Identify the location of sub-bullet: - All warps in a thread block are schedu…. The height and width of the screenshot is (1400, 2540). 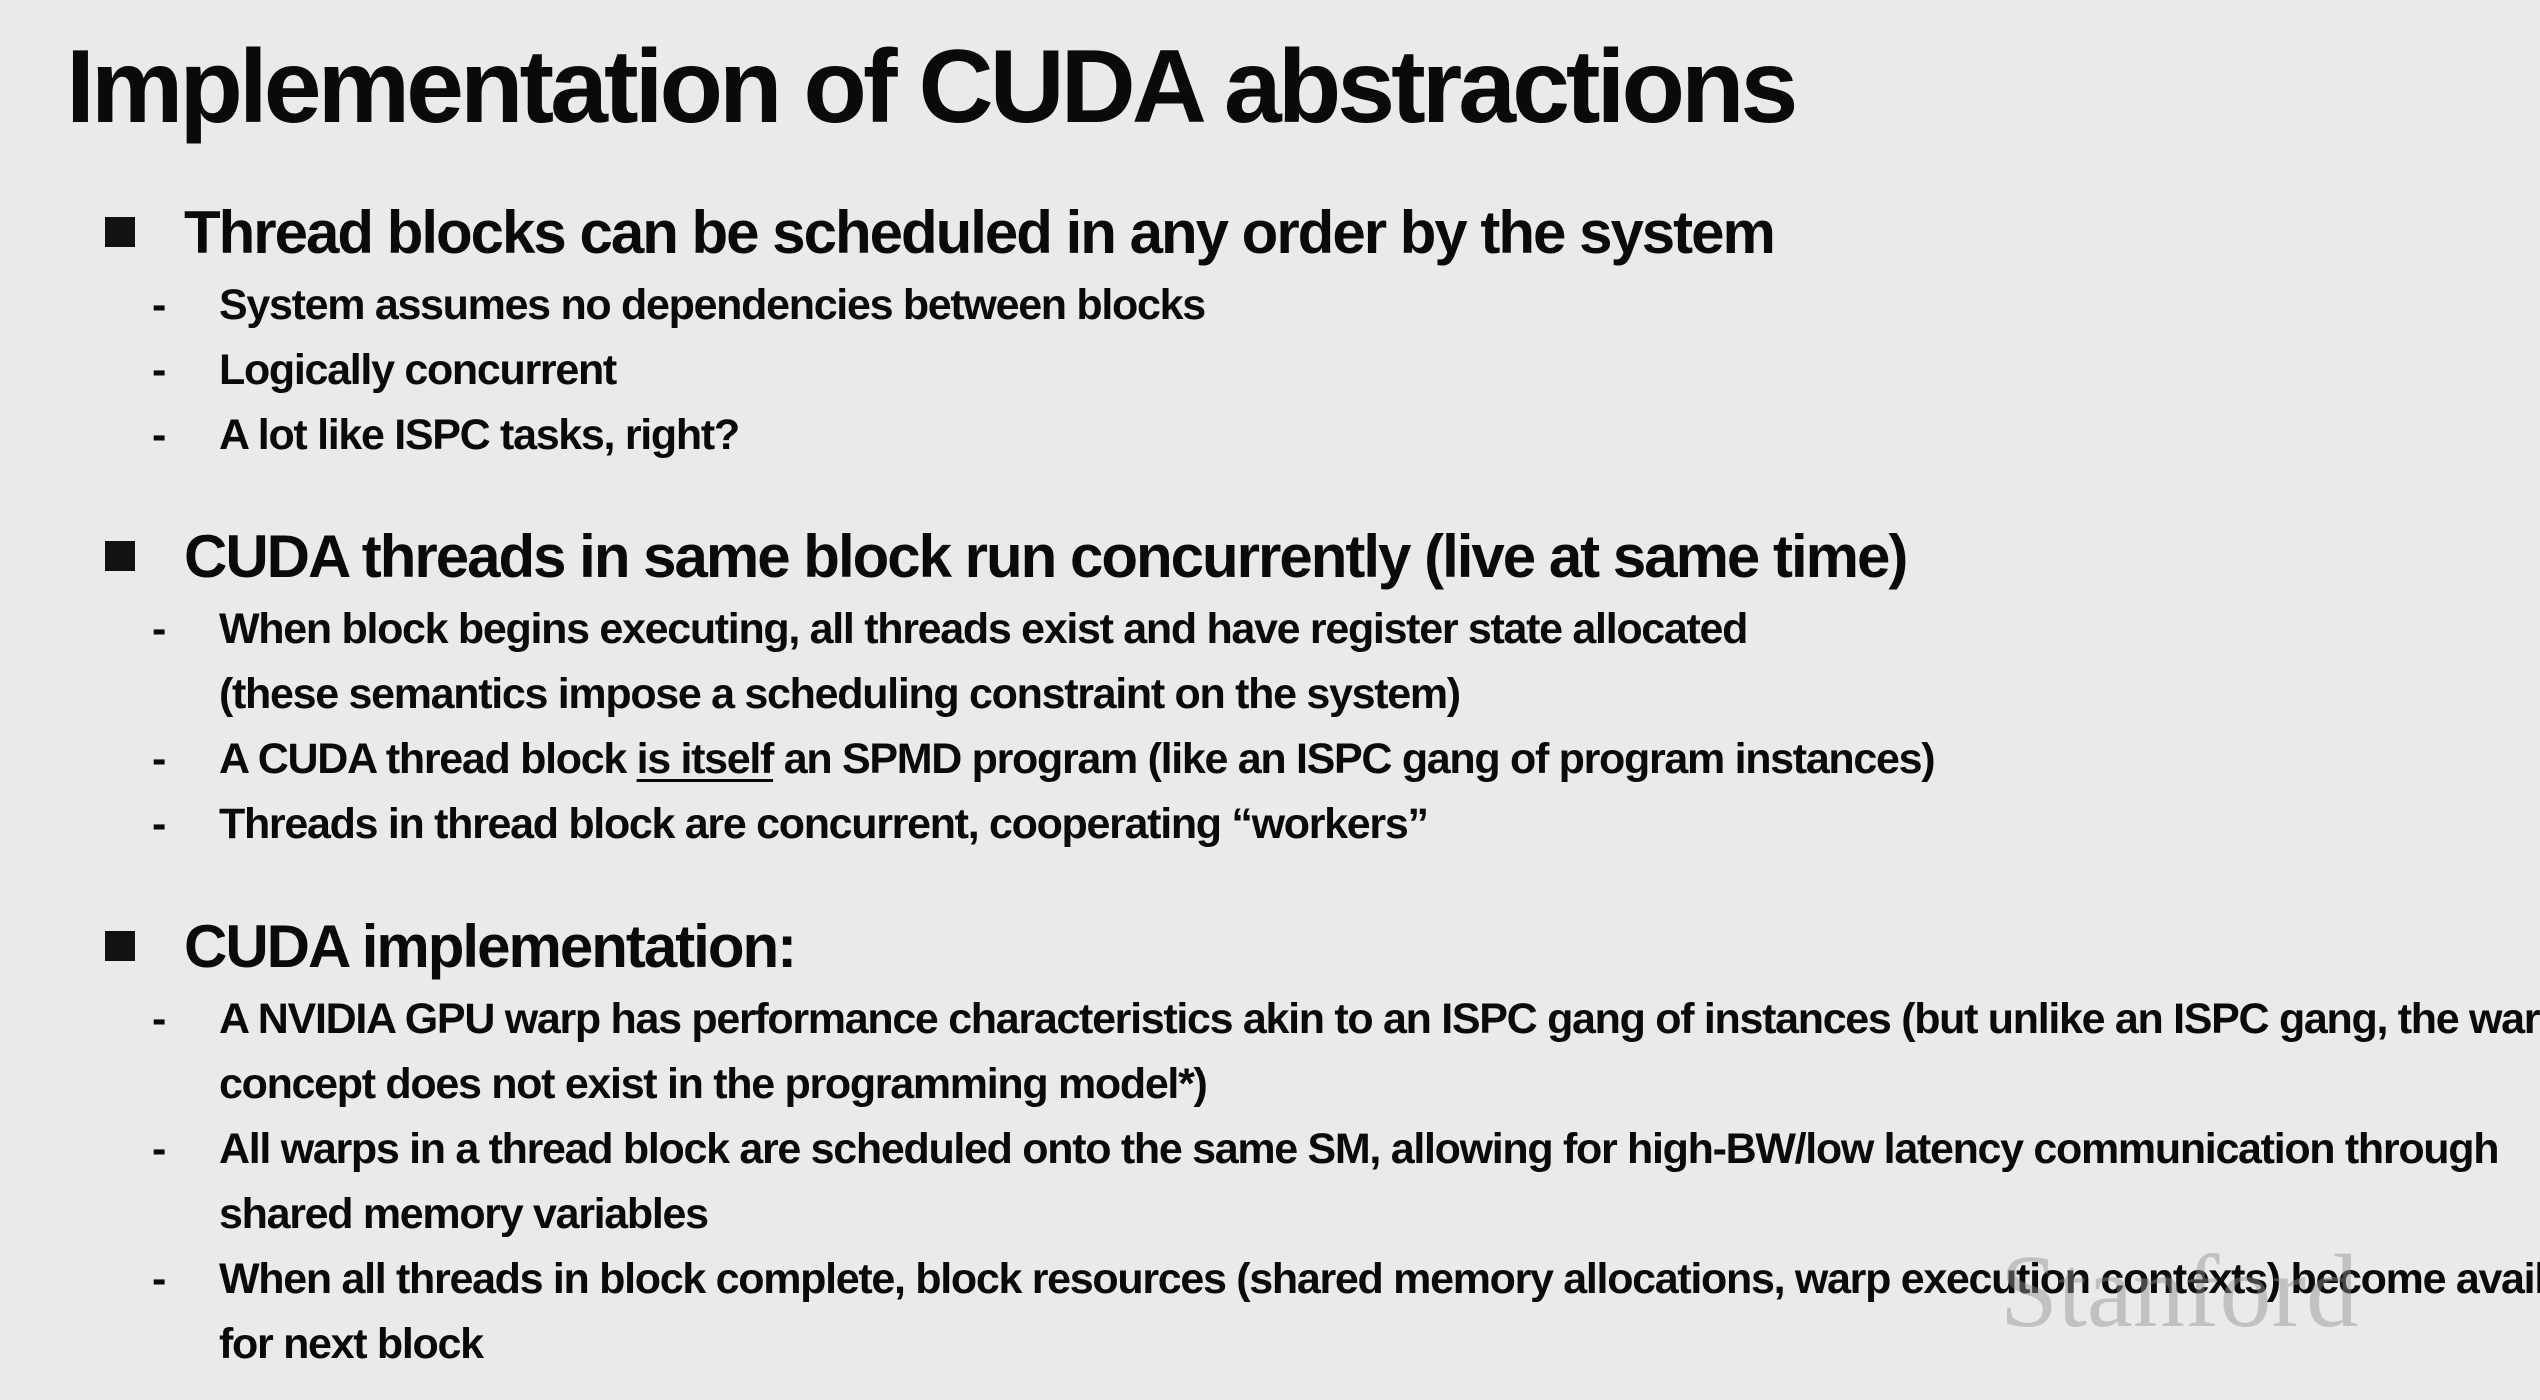
(1270, 1182).